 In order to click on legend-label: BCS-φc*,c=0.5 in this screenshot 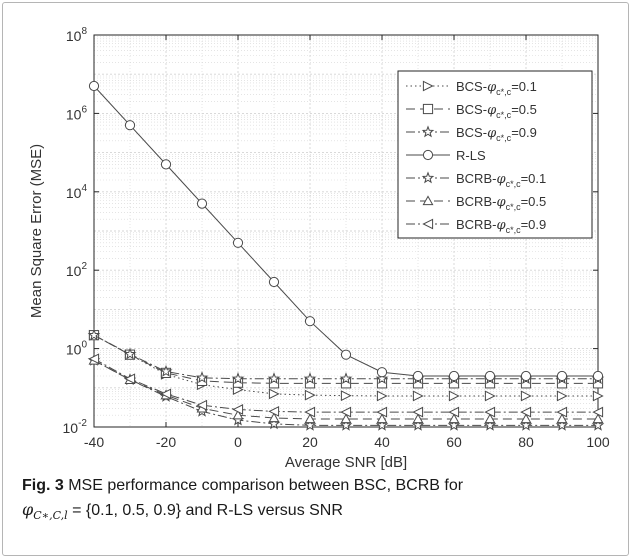, I will do `click(496, 111)`.